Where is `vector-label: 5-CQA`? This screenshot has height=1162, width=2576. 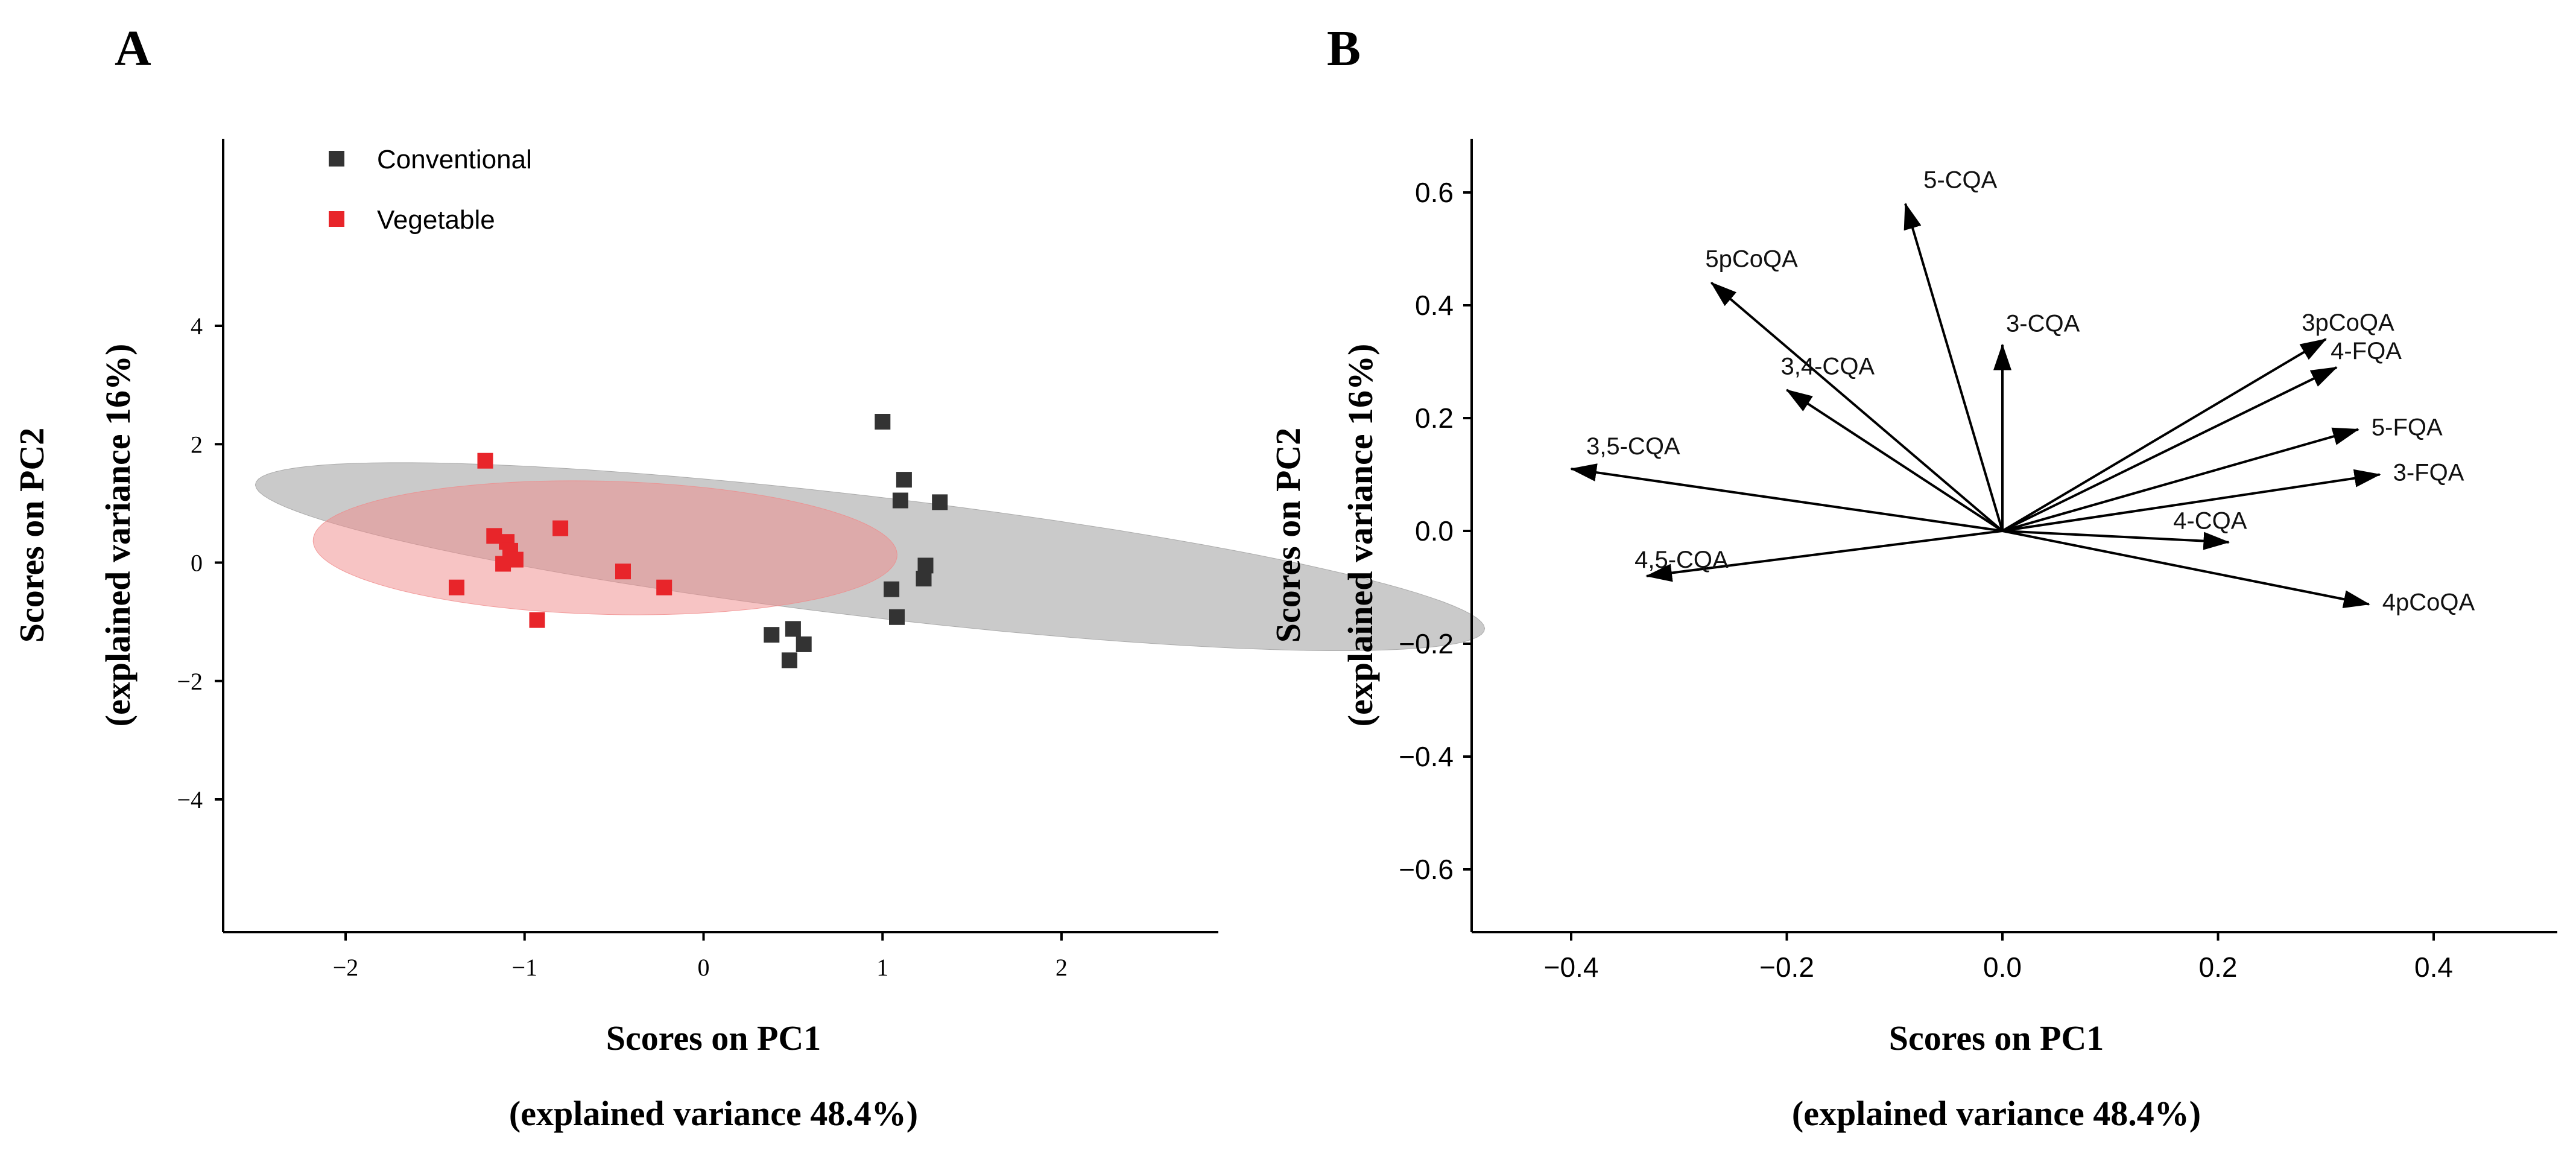 vector-label: 5-CQA is located at coordinates (1960, 180).